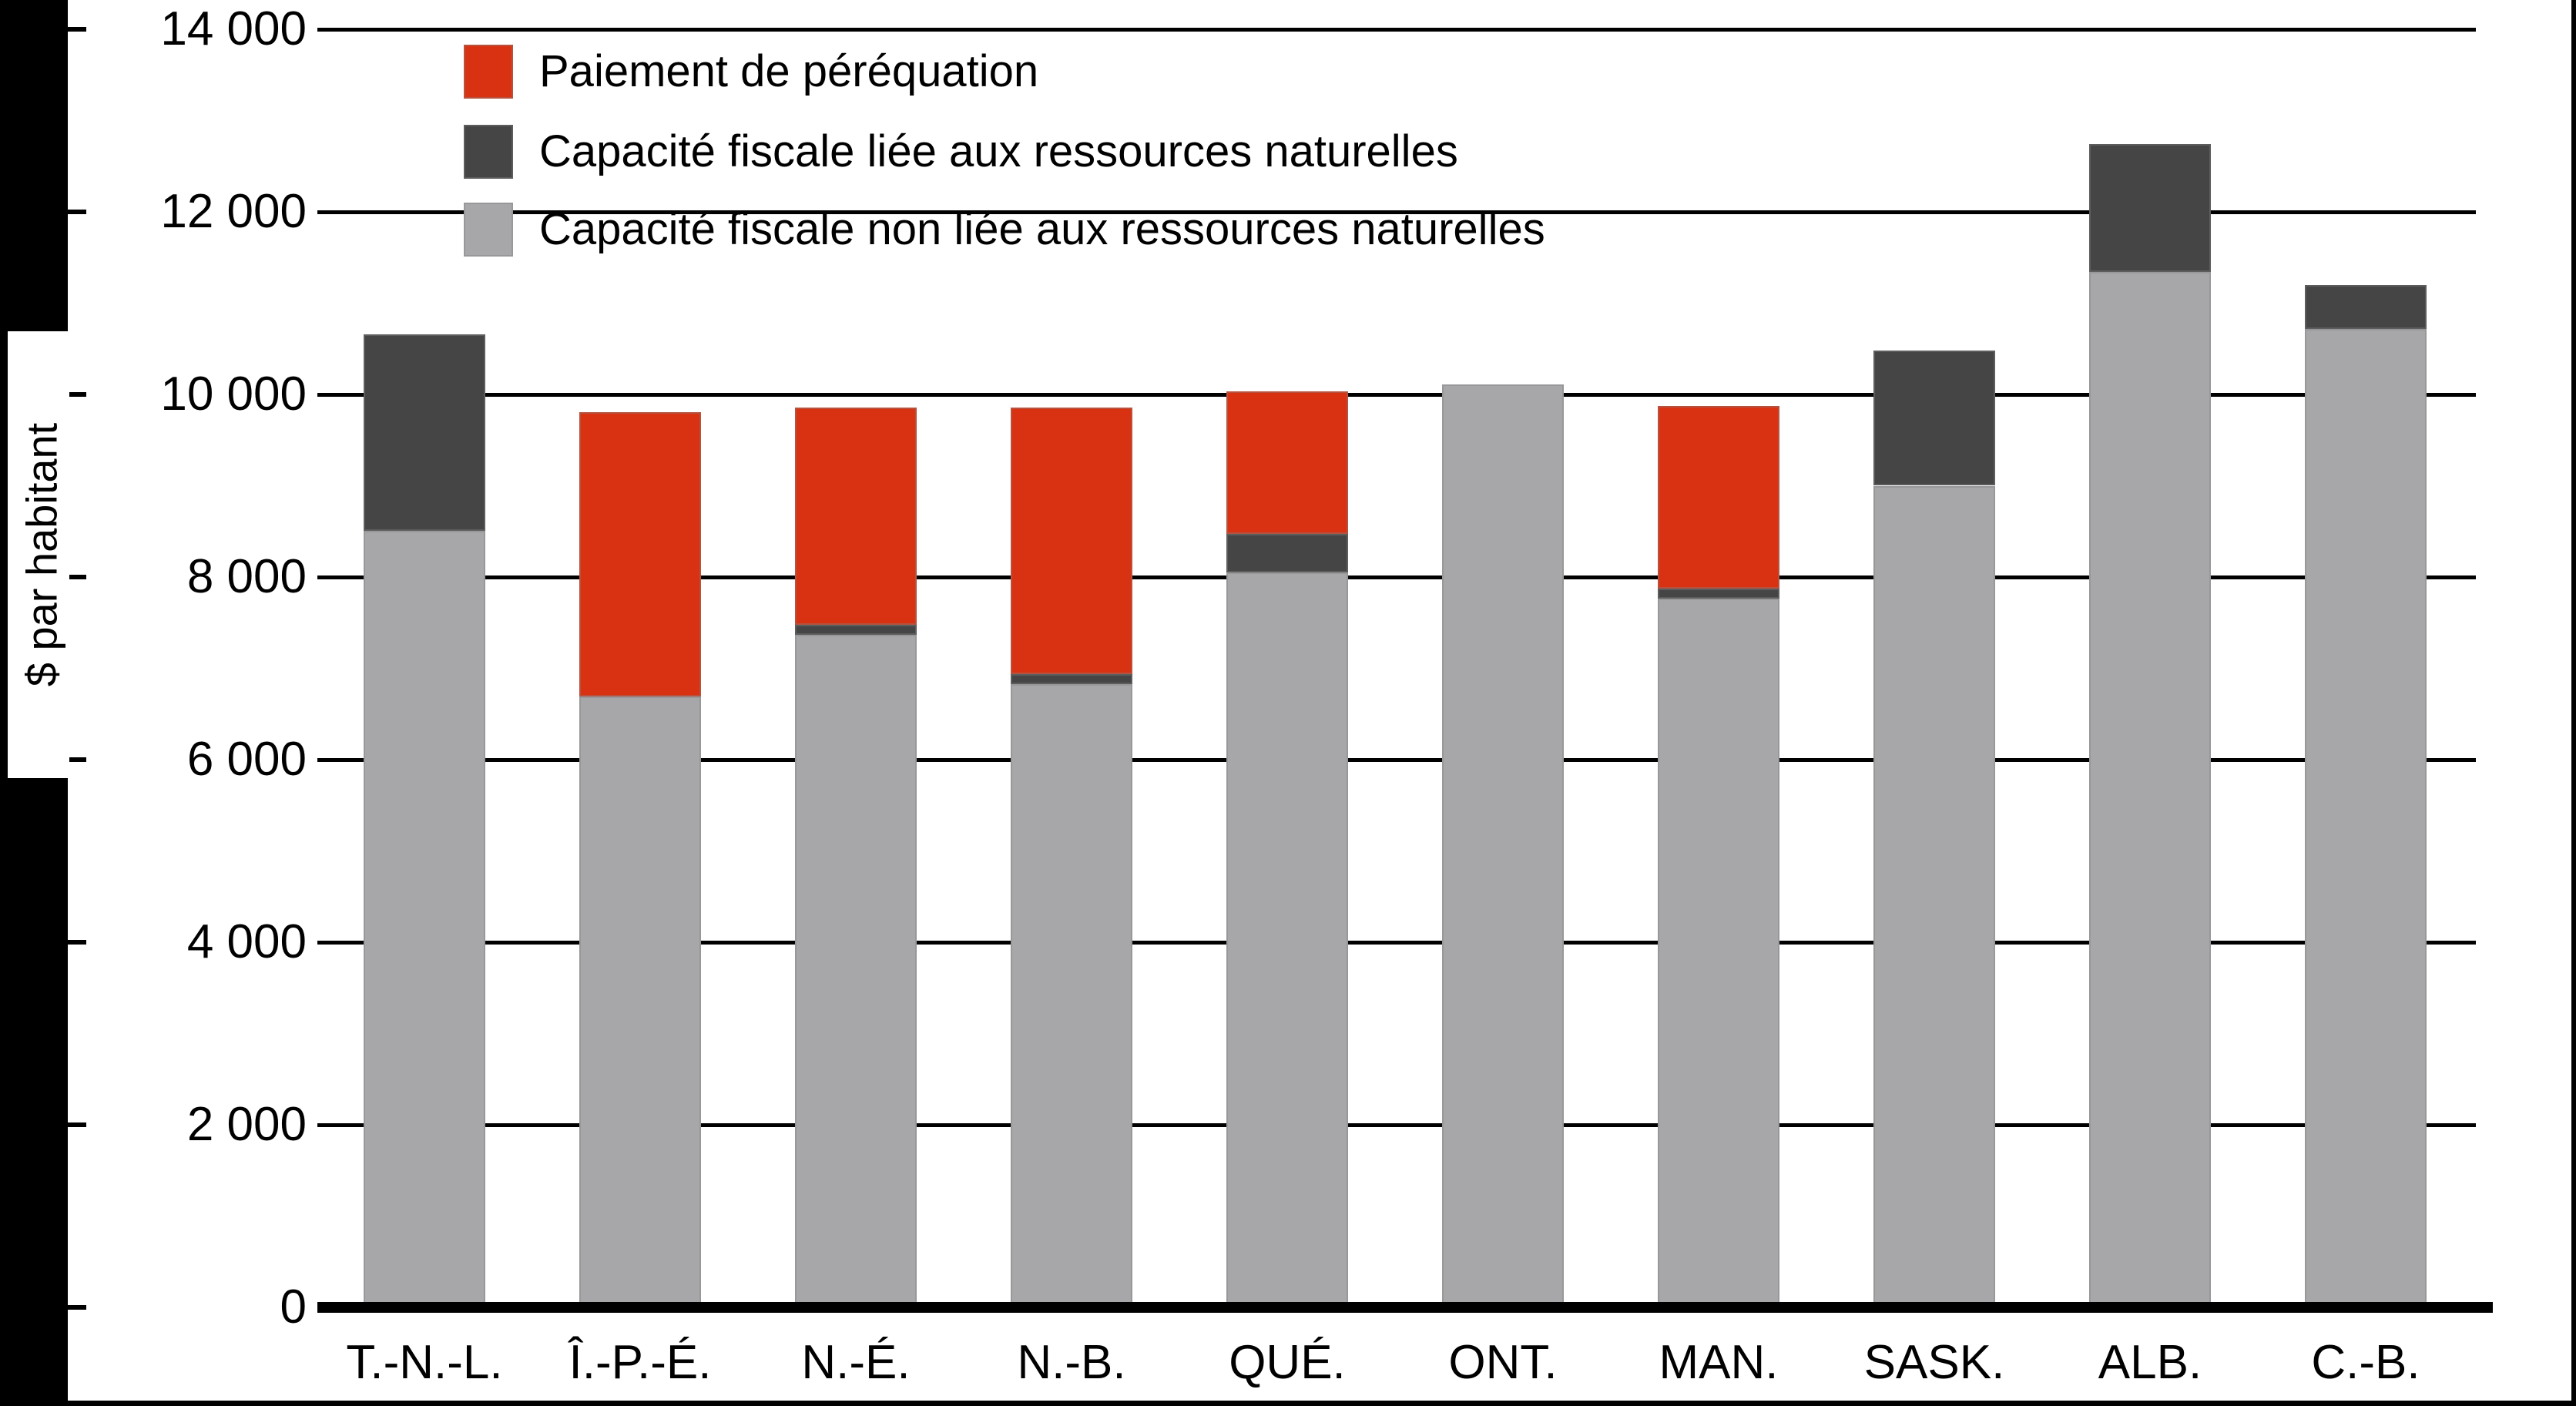 Image resolution: width=2576 pixels, height=1406 pixels. Describe the element at coordinates (640, 1362) in the screenshot. I see `x-axis-label-Î.-P.-É.: Î.-P.-É.` at that location.